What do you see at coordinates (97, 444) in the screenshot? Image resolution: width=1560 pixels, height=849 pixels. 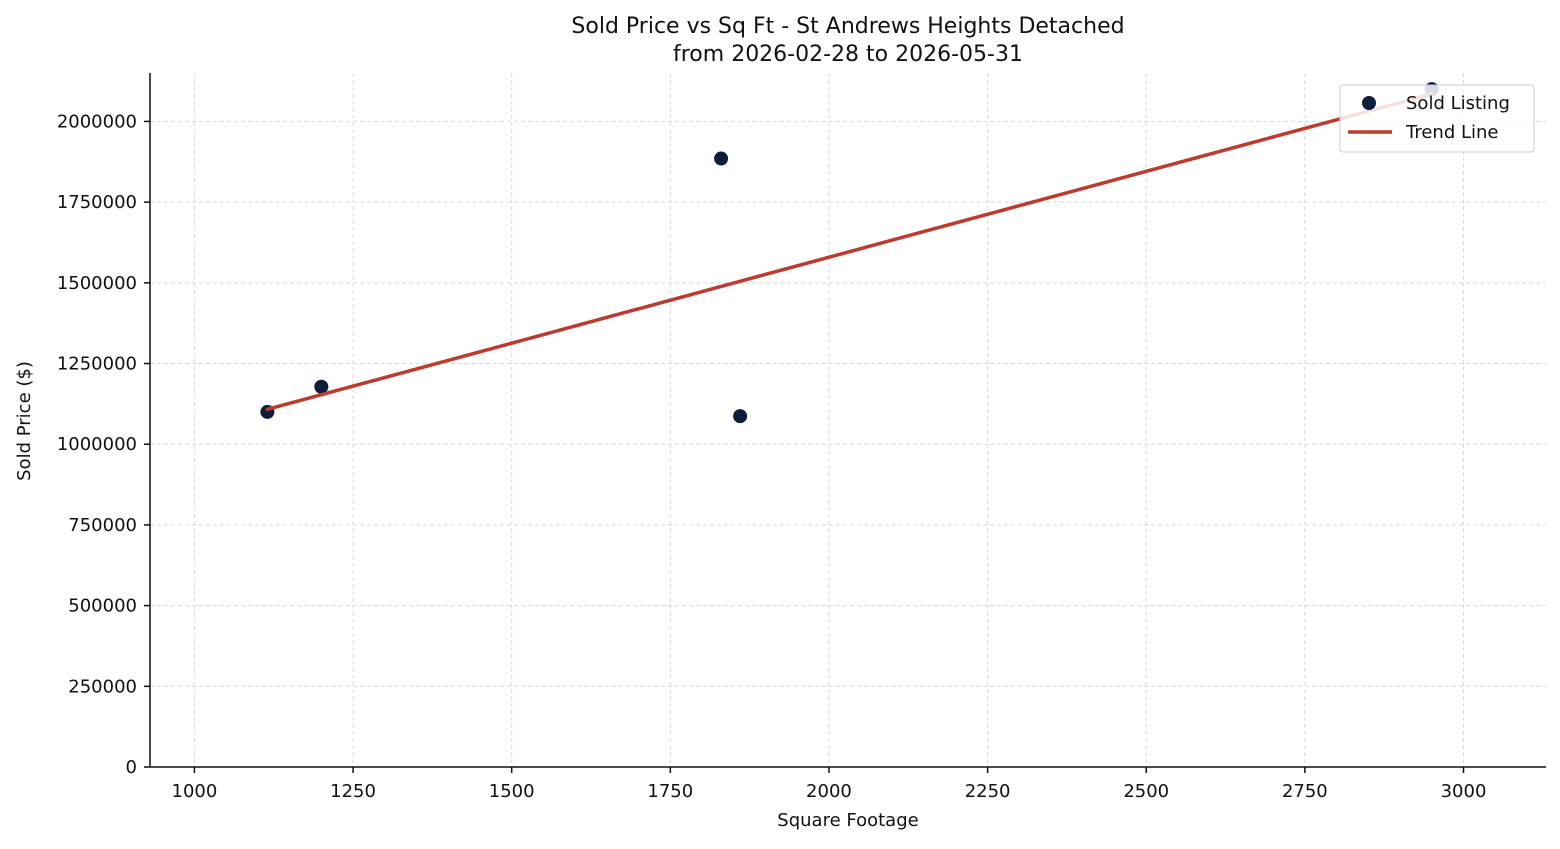 I see `y-tick-label: 1000000` at bounding box center [97, 444].